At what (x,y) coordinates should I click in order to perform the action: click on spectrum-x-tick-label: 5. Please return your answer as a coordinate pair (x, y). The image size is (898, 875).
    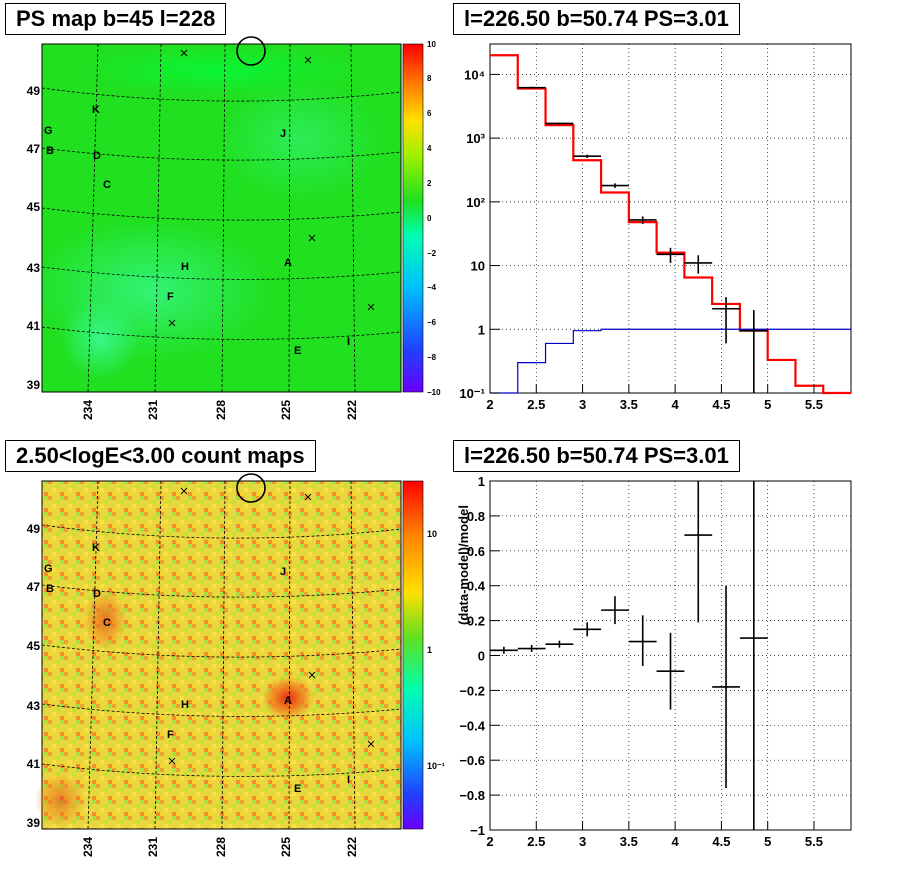
    Looking at the image, I should click on (767, 404).